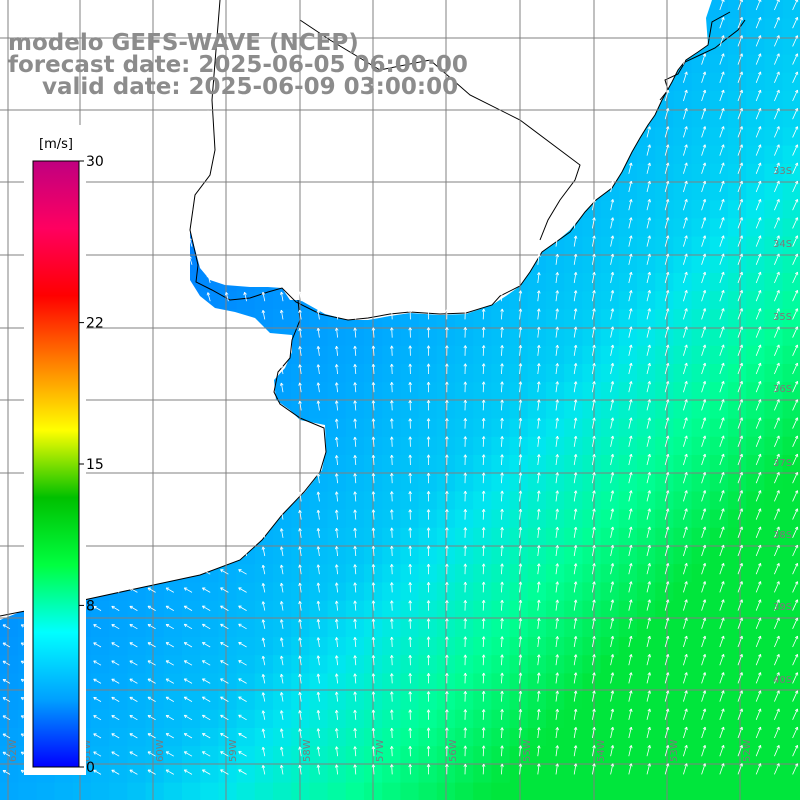 The width and height of the screenshot is (800, 800). I want to click on latitude-label: 33S, so click(782, 171).